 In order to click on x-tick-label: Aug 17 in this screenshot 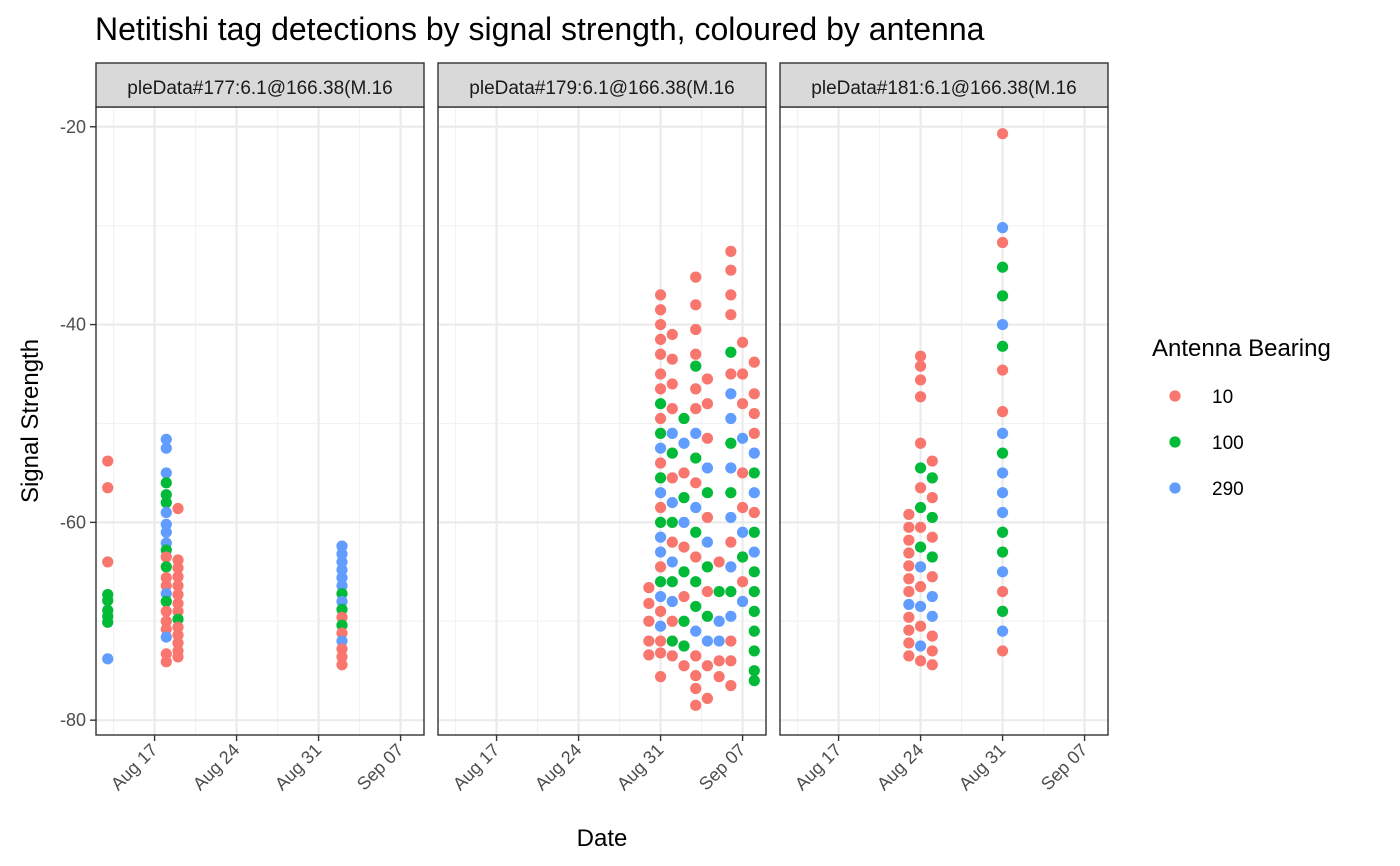, I will do `click(476, 767)`.